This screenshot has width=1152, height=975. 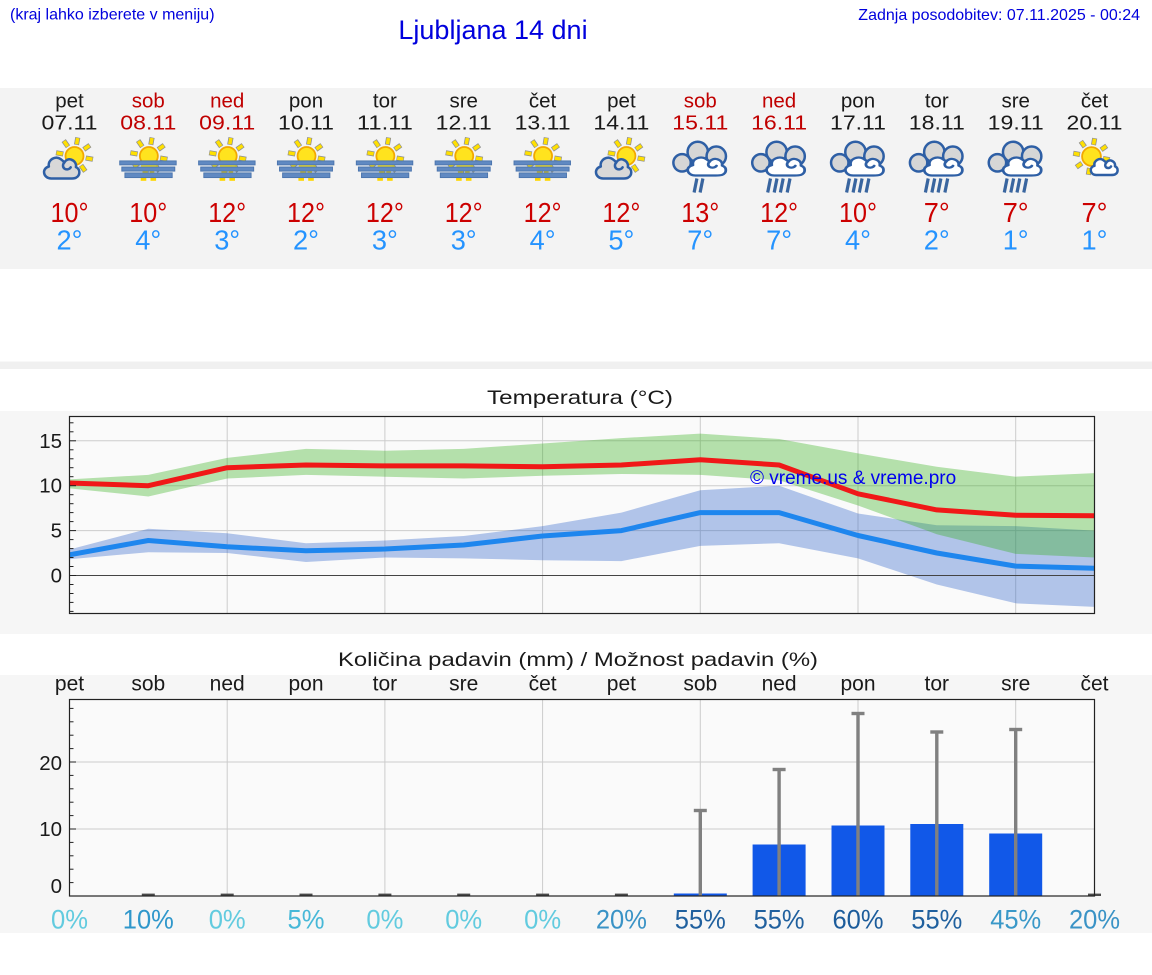 What do you see at coordinates (227, 123) in the screenshot?
I see `svg-text: 09.11` at bounding box center [227, 123].